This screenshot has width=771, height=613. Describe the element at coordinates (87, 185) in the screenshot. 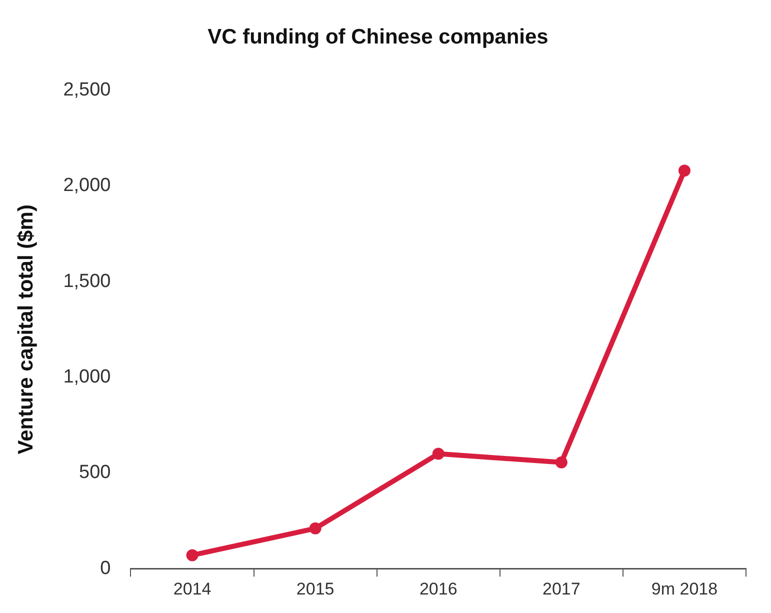

I see `y-tick-label: 2,000` at that location.